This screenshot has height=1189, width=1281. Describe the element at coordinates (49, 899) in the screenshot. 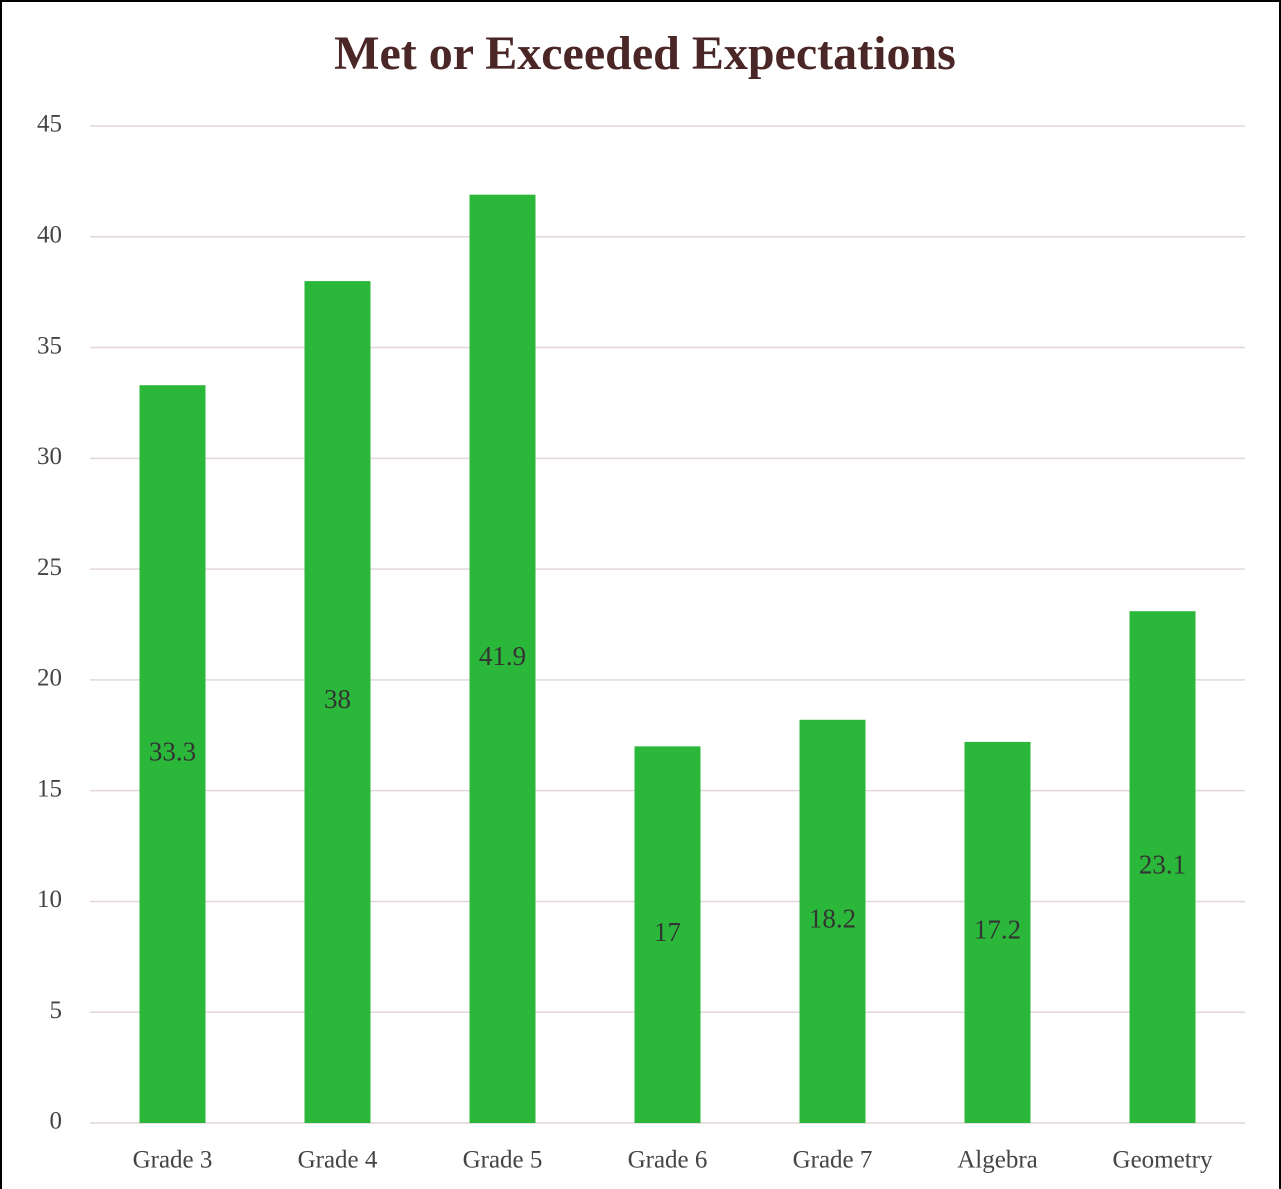

I see `y-tick-label: 10` at that location.